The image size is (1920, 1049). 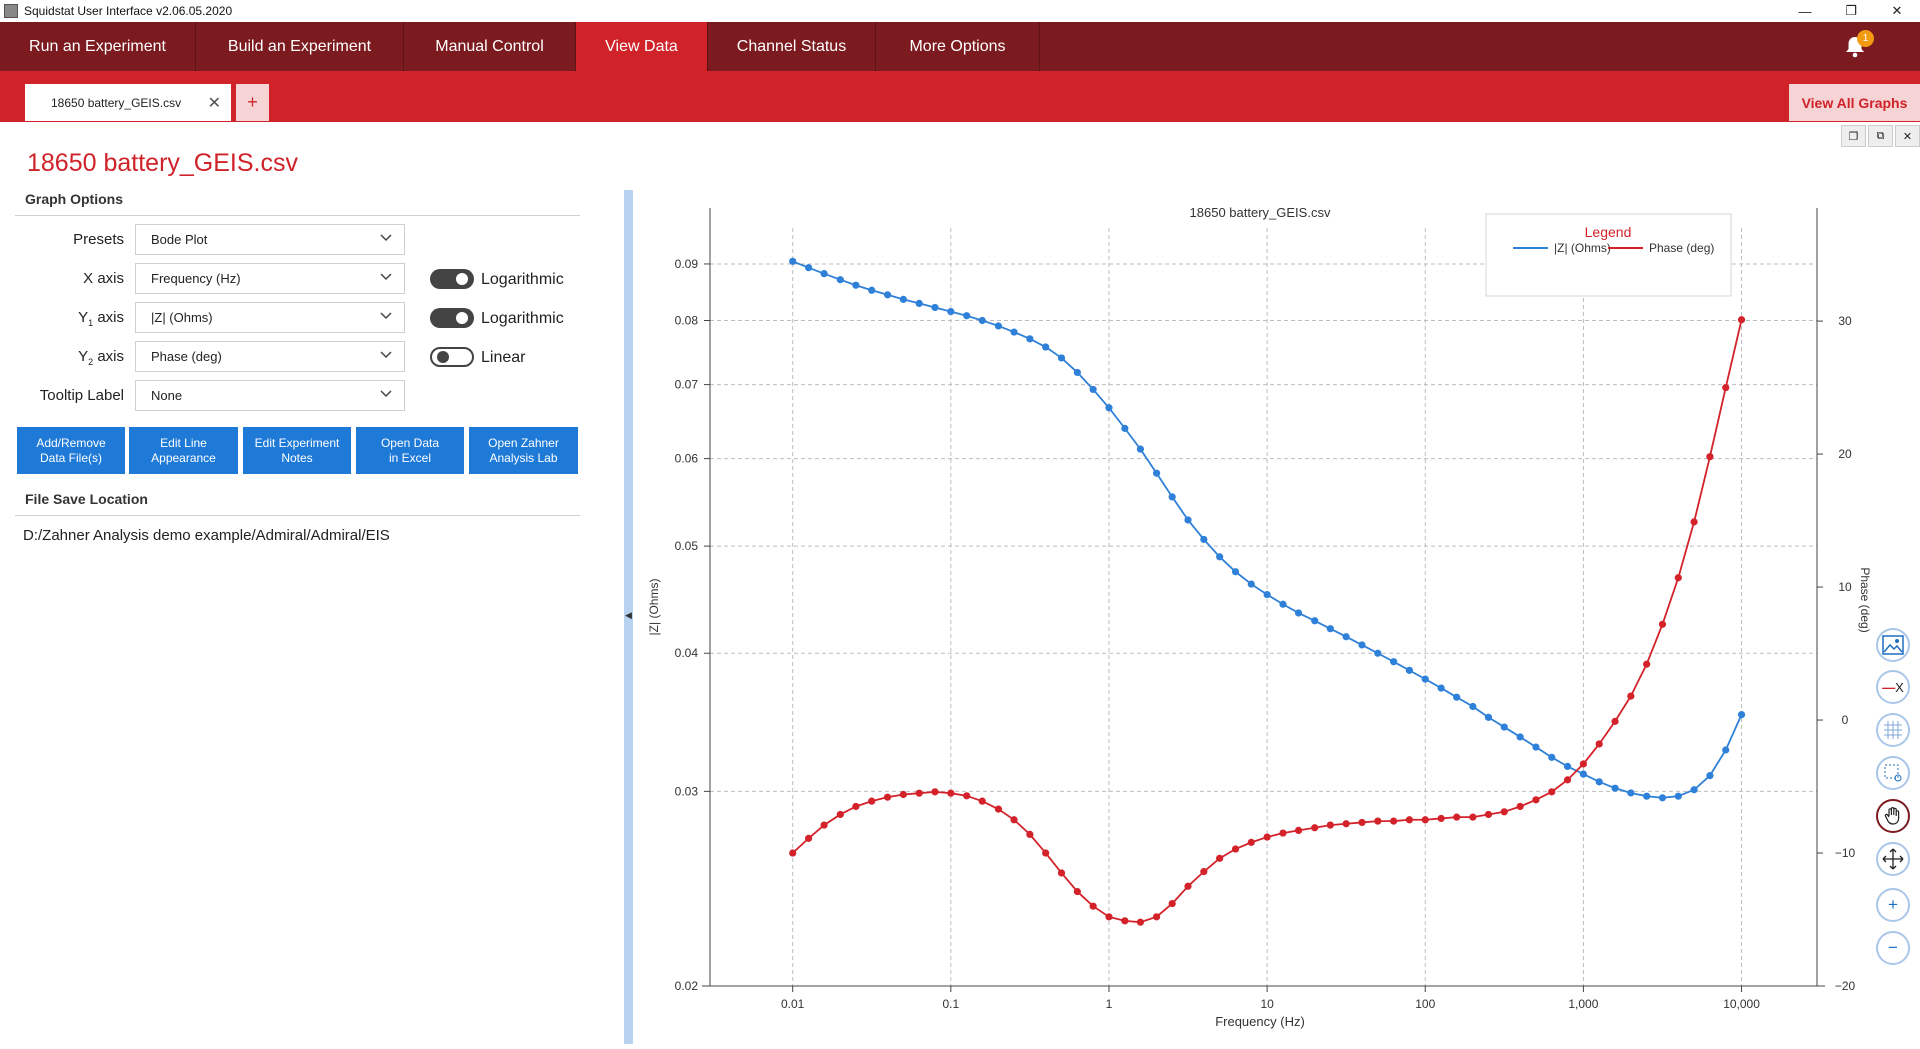 What do you see at coordinates (1854, 102) in the screenshot?
I see `view-all-graphs-button: View All Graphs` at bounding box center [1854, 102].